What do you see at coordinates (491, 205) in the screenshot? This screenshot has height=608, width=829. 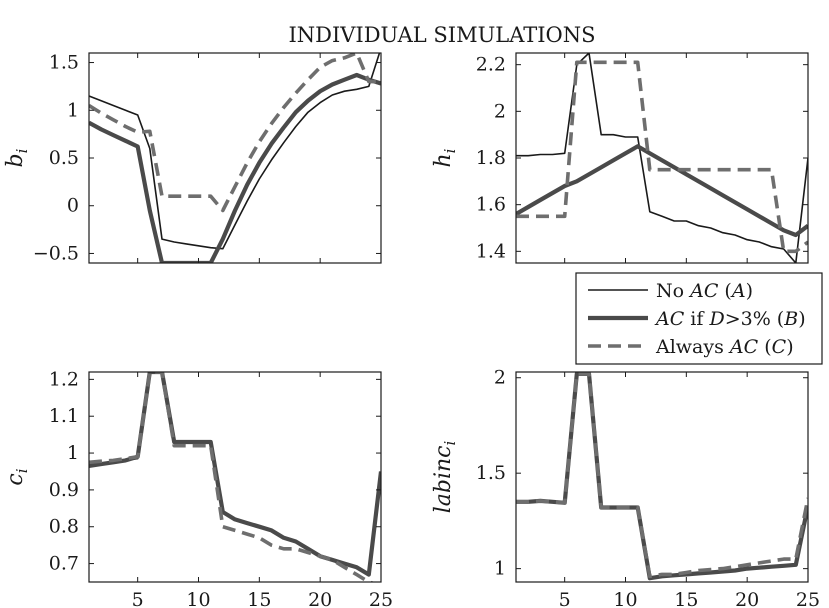 I see `y-tick-label: 1.6` at bounding box center [491, 205].